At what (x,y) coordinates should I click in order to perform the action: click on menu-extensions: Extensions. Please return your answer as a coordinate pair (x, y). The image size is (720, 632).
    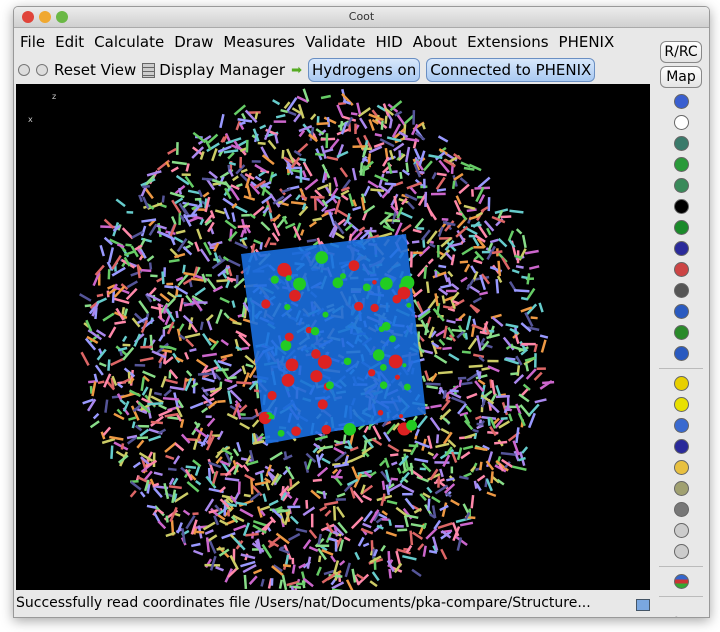
    Looking at the image, I should click on (508, 42).